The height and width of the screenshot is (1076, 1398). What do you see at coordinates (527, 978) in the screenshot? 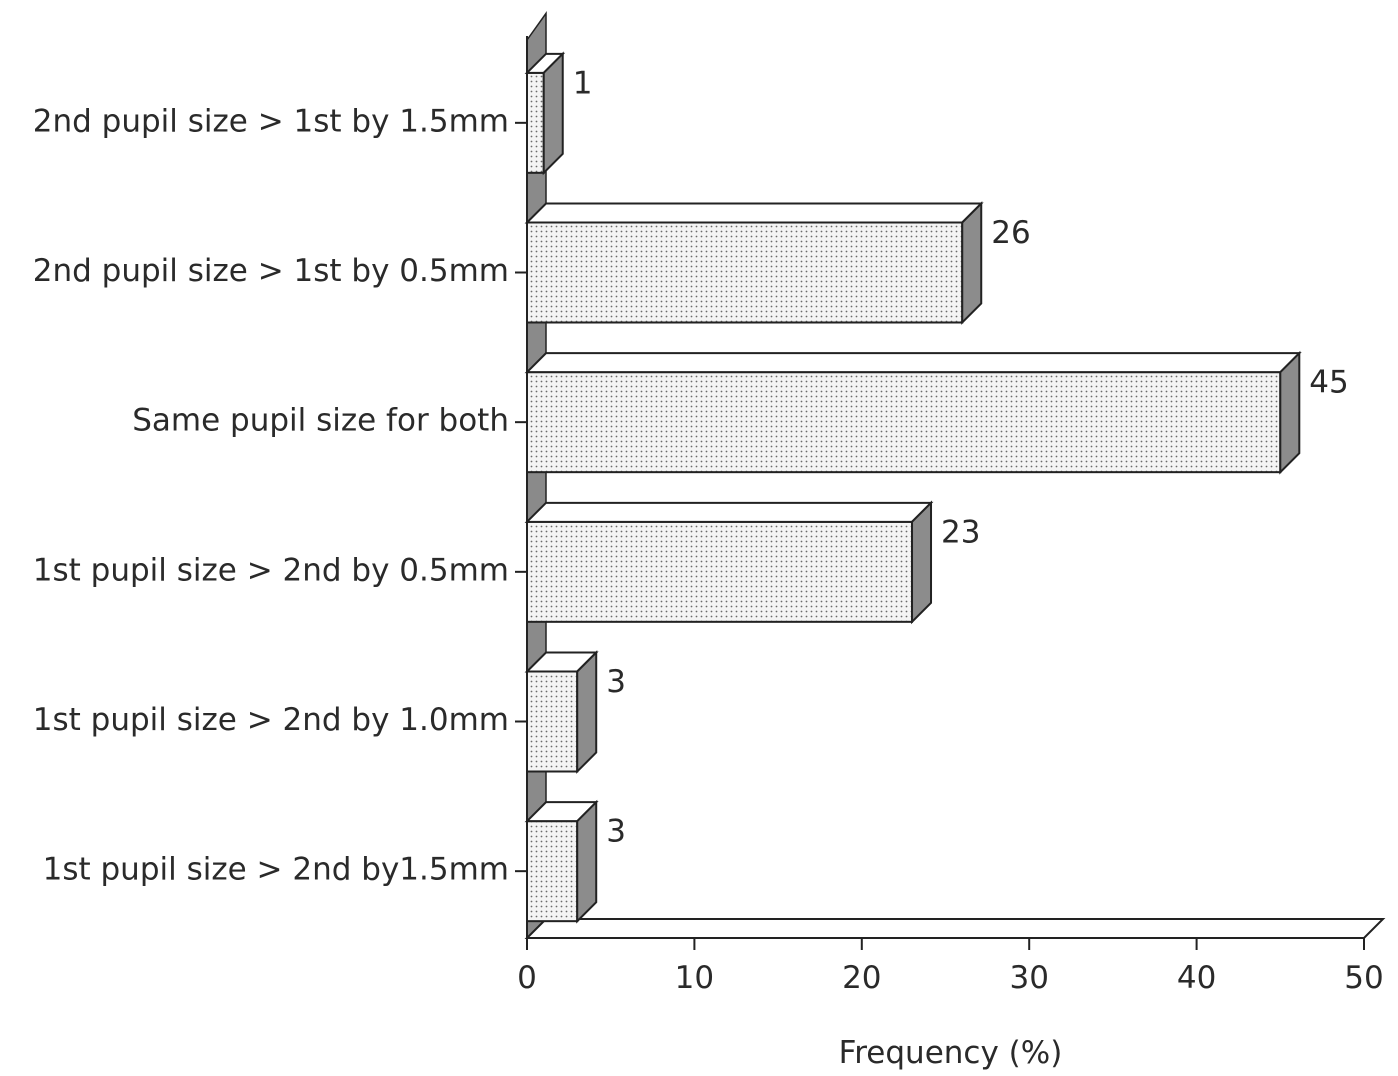
I see `x-tick-label: 0` at bounding box center [527, 978].